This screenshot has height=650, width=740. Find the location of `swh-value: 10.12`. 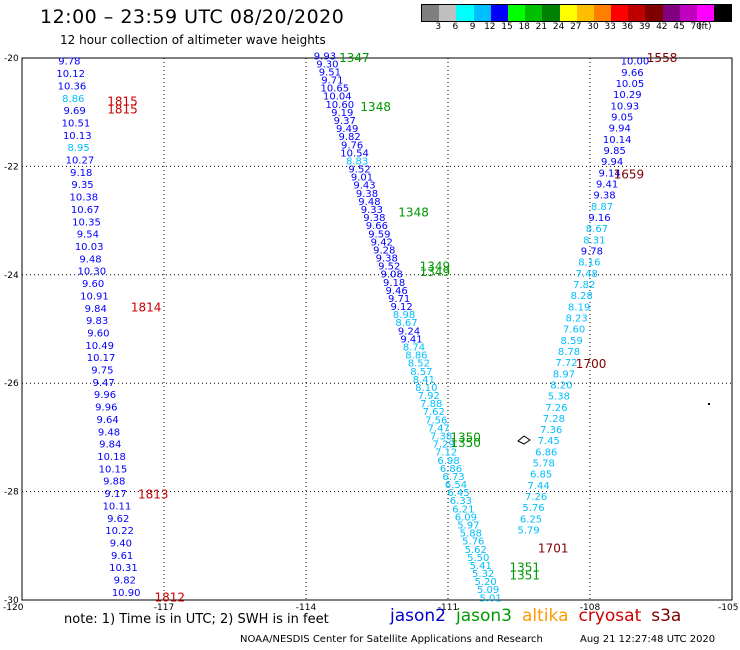

swh-value: 10.12 is located at coordinates (70, 74).